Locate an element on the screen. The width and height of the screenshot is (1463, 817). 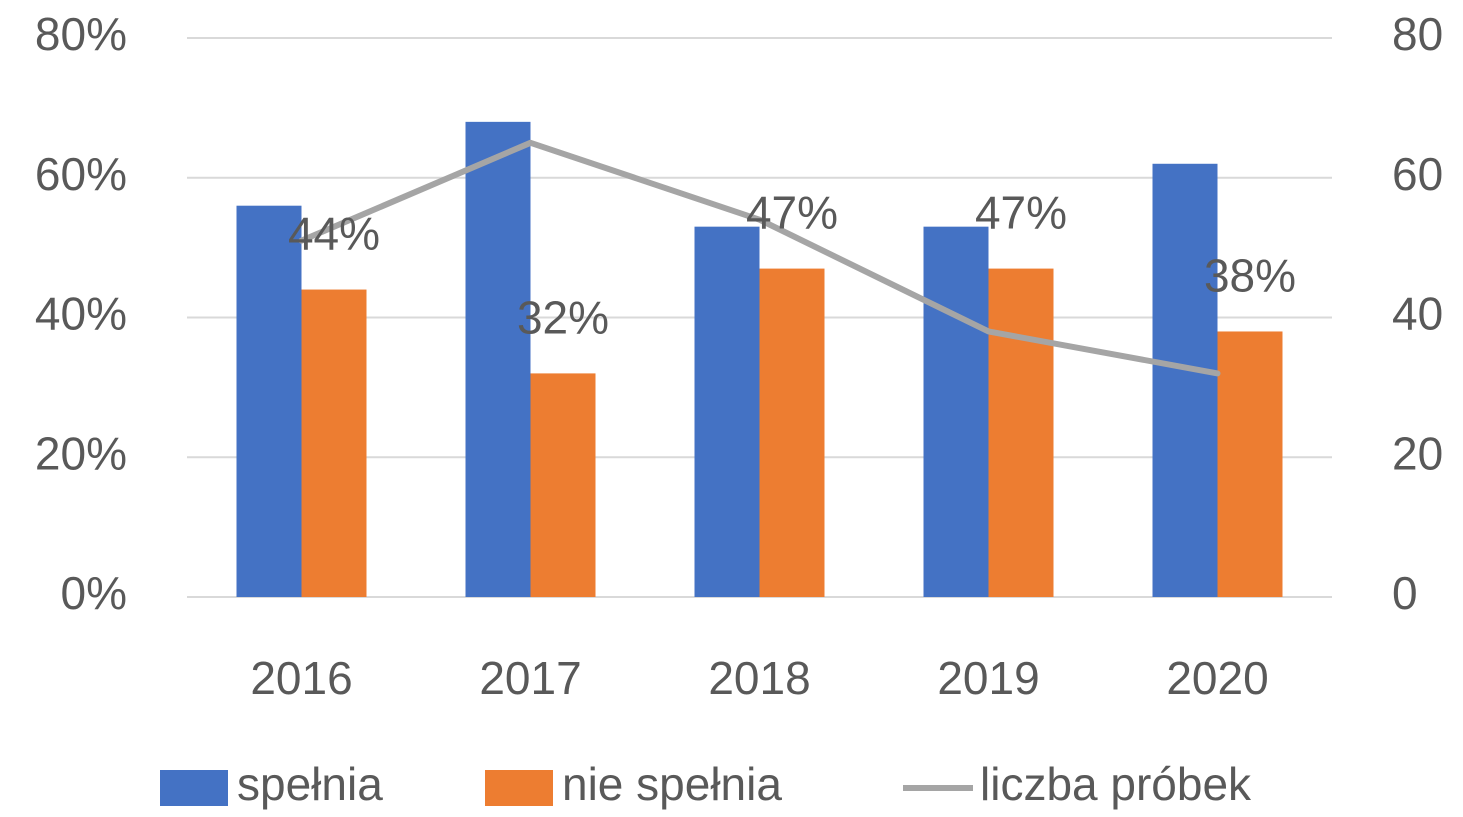
x-tick-label: 2018 is located at coordinates (759, 678).